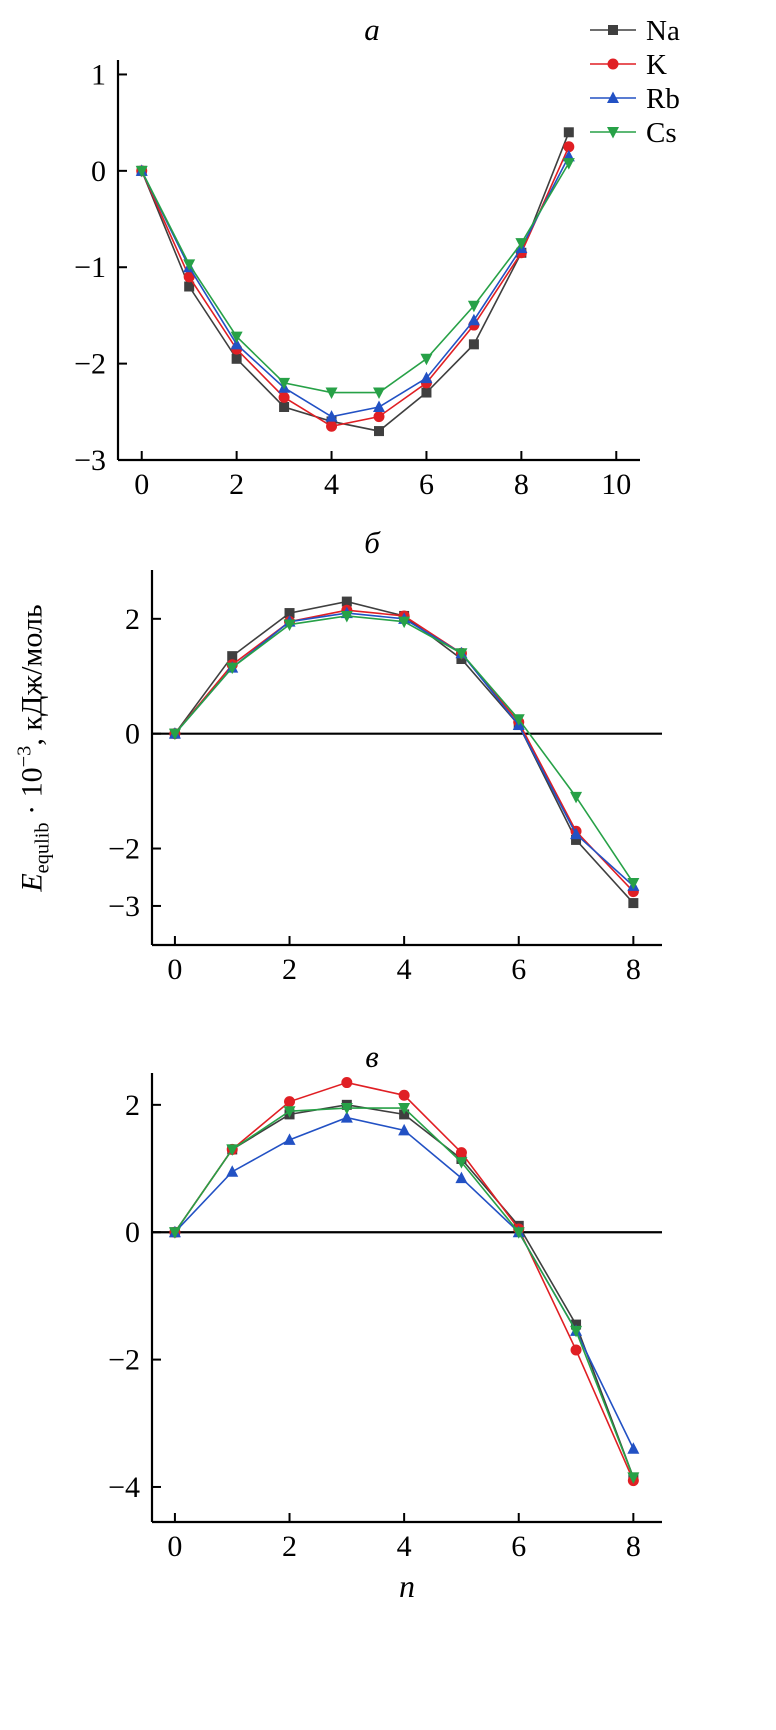 The width and height of the screenshot is (776, 1730). What do you see at coordinates (371, 1056) in the screenshot?
I see `panel-title: в` at bounding box center [371, 1056].